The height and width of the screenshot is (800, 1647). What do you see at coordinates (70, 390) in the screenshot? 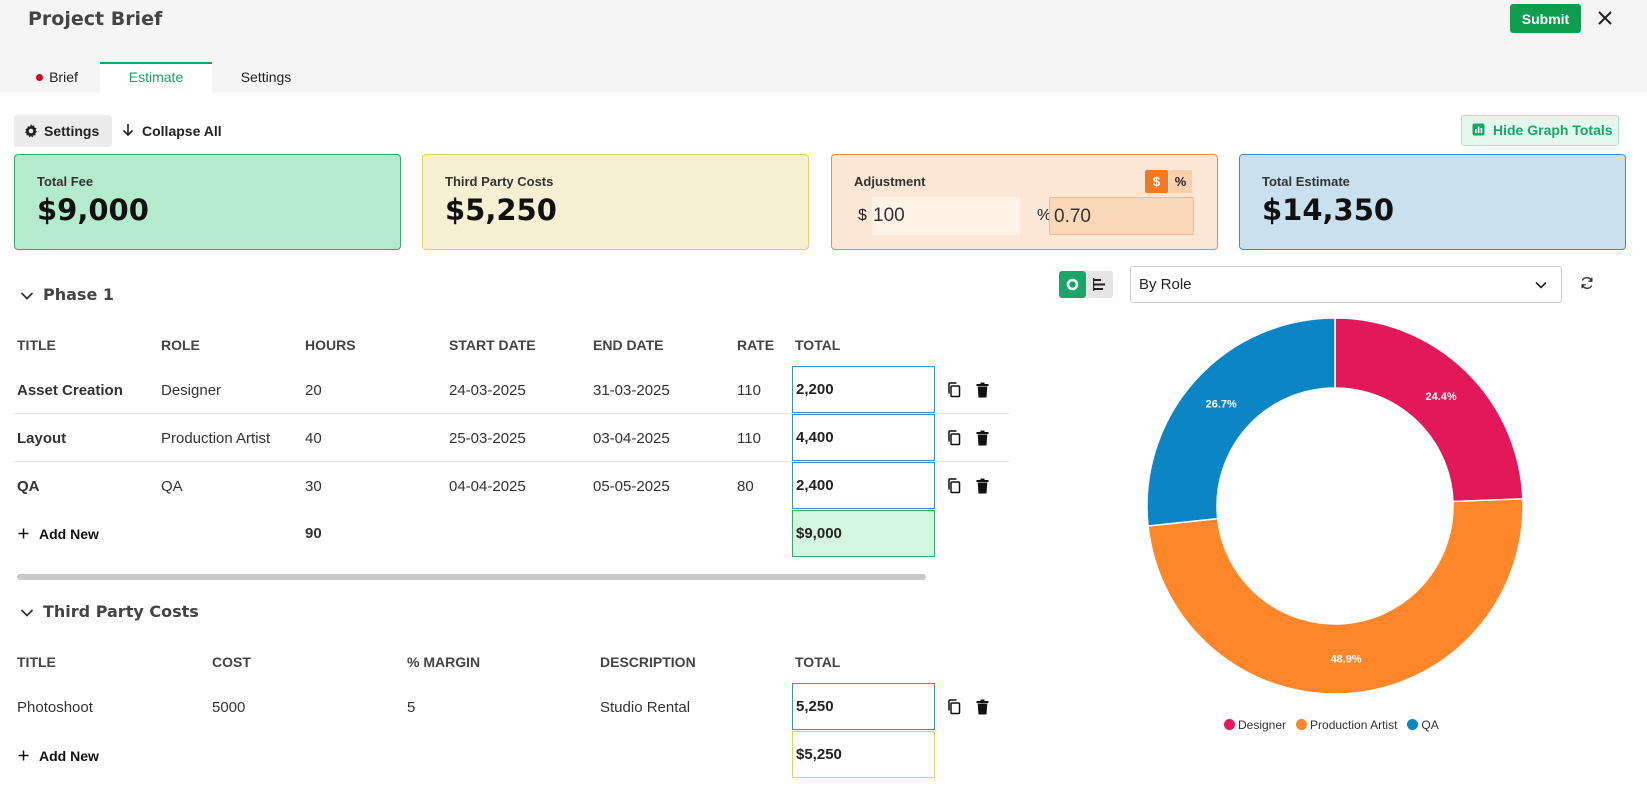
I see `row1-title: Asset Creation` at bounding box center [70, 390].